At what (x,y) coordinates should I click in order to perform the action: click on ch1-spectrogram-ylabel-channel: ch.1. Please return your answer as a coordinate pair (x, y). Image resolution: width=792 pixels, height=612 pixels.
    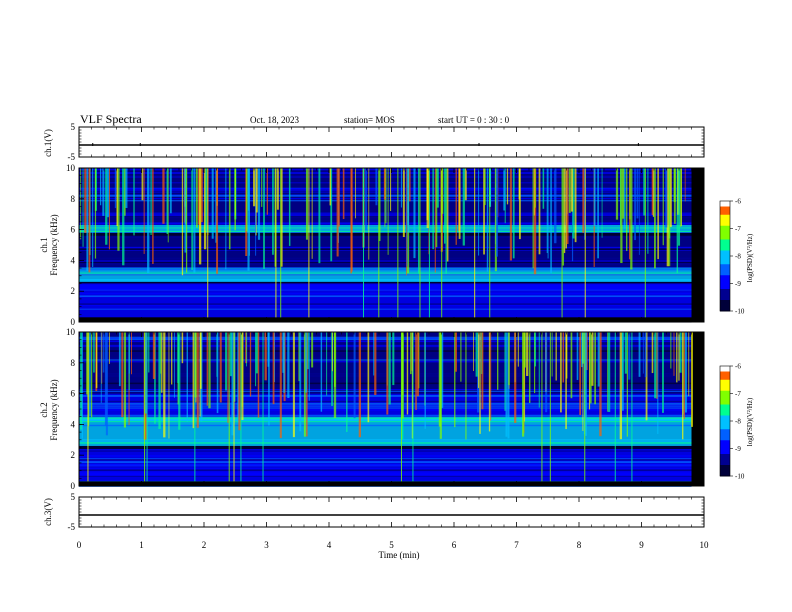
    Looking at the image, I should click on (44, 244).